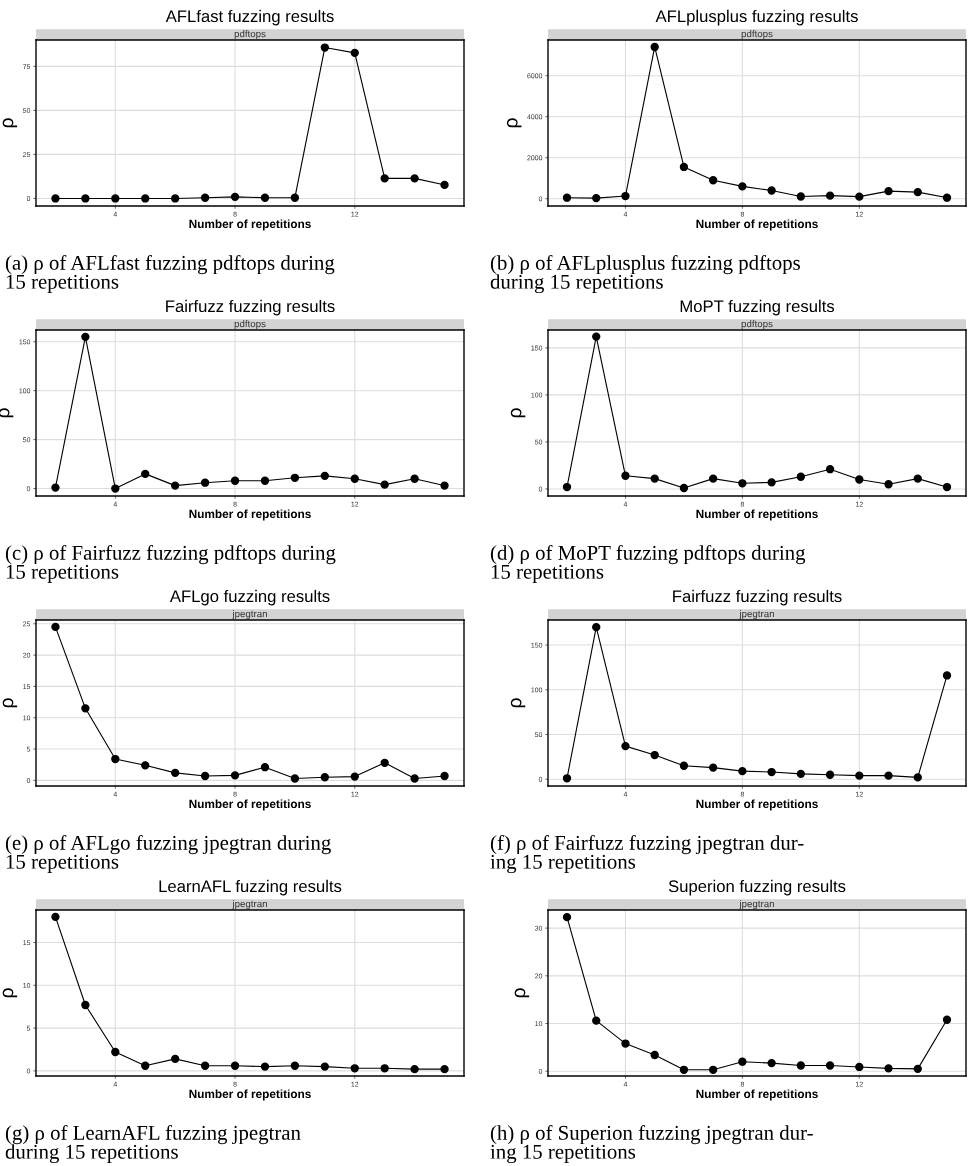 This screenshot has width=975, height=1166. What do you see at coordinates (249, 17) in the screenshot?
I see `chart-title: AFLfast fuzzing results` at bounding box center [249, 17].